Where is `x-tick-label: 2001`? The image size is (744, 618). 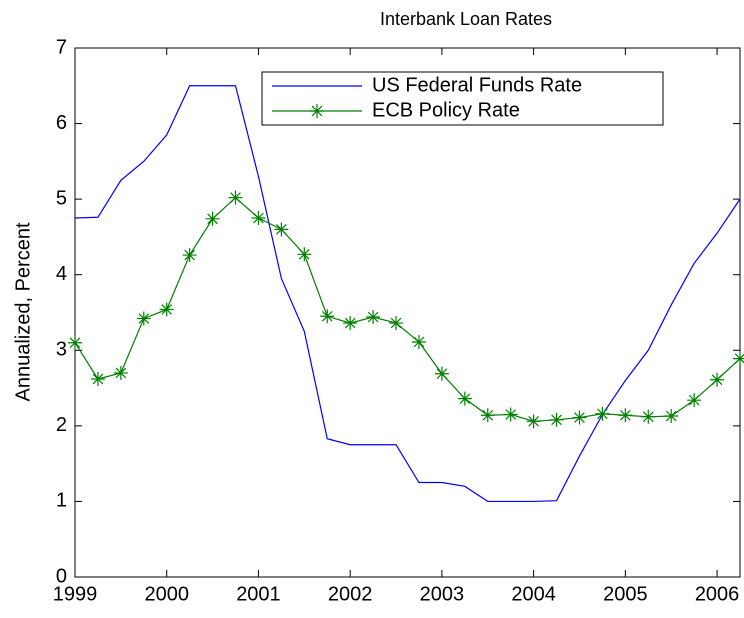 x-tick-label: 2001 is located at coordinates (258, 594).